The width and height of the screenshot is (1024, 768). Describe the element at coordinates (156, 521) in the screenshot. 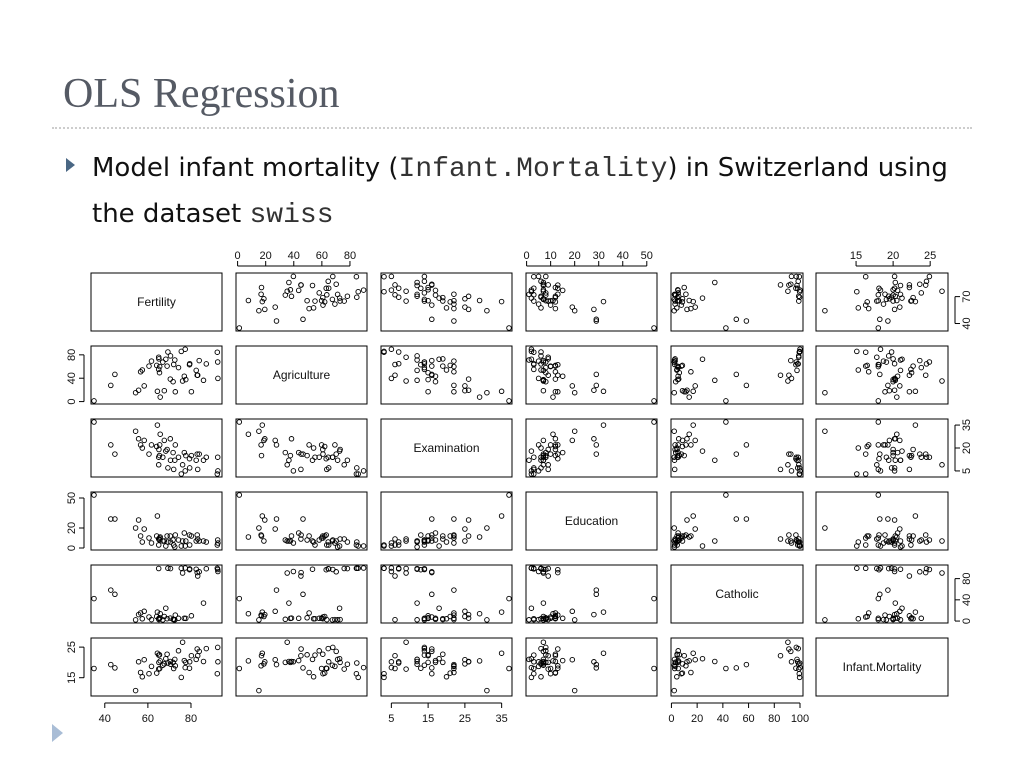

I see `panel-Education-vs-Fertility` at that location.